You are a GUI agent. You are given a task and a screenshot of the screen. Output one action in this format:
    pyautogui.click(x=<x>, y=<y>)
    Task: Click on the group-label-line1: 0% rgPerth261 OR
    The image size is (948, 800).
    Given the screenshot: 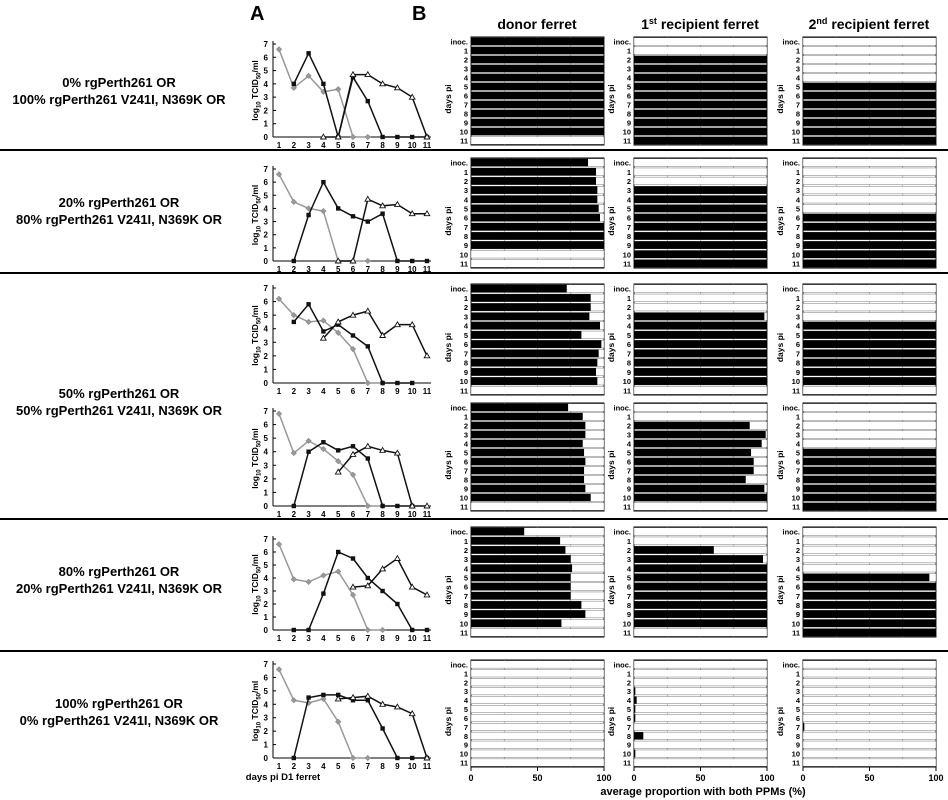 What is the action you would take?
    pyautogui.click(x=119, y=82)
    